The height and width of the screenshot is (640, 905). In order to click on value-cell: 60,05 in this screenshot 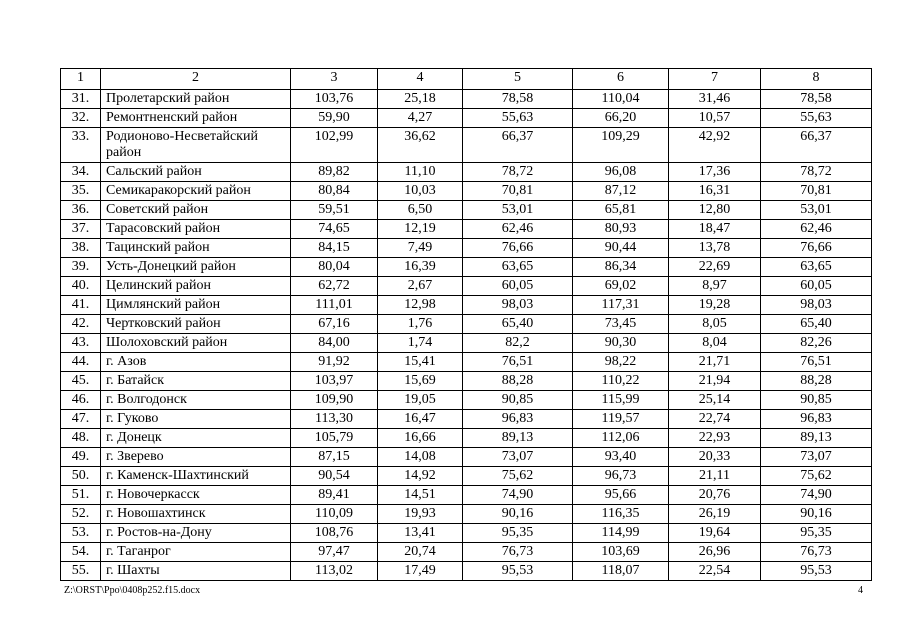, I will do `click(517, 286)`.